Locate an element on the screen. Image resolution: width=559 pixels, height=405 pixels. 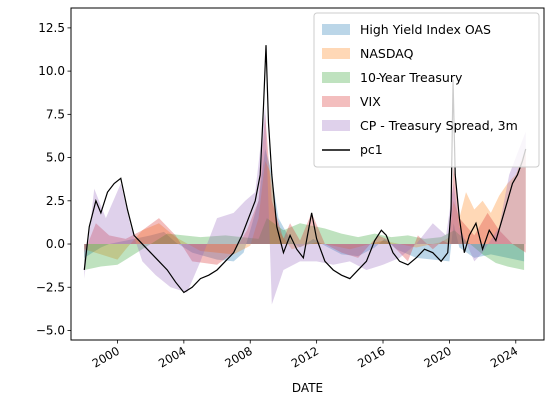
legend-item: pc1 is located at coordinates (352, 149).